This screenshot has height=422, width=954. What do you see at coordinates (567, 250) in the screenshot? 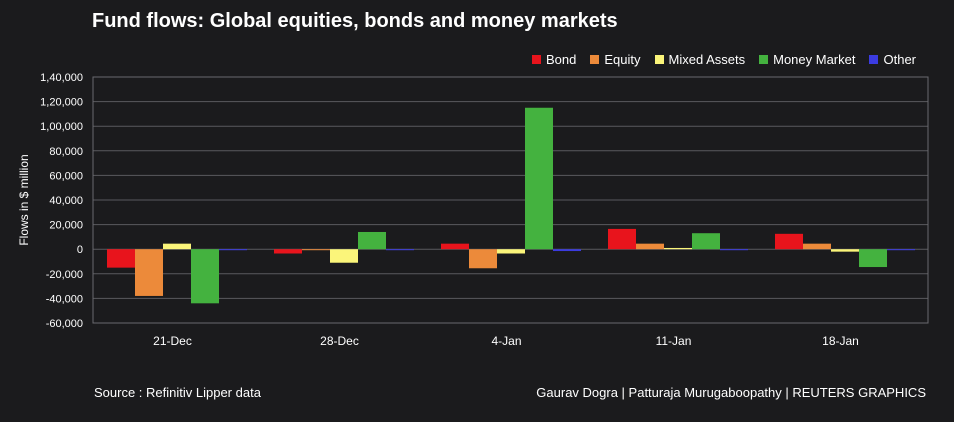
I see `bar-other-4-jan` at bounding box center [567, 250].